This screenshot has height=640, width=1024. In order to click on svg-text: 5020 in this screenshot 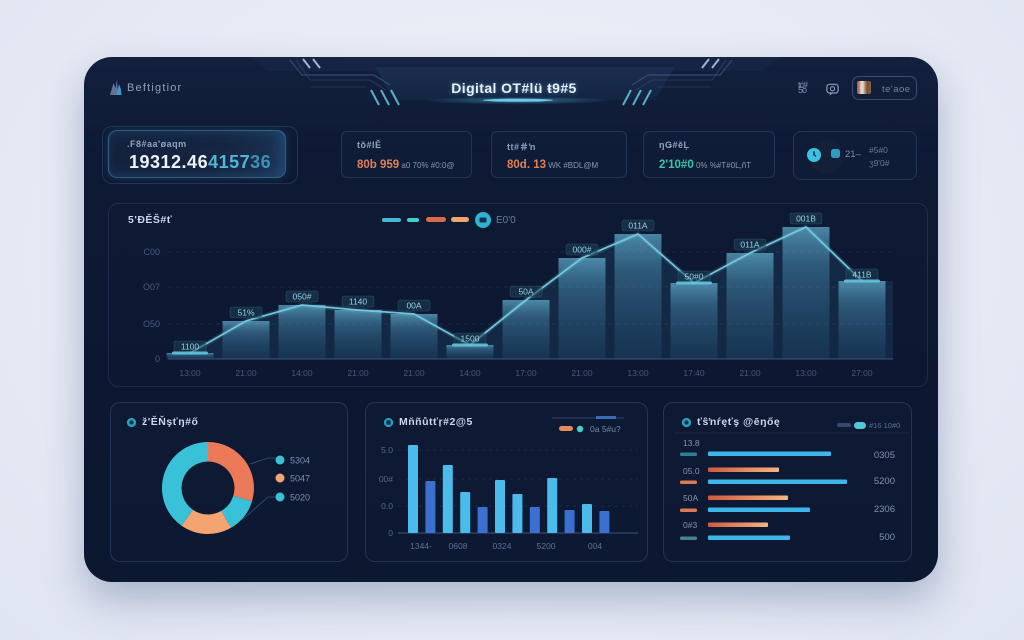, I will do `click(300, 498)`.